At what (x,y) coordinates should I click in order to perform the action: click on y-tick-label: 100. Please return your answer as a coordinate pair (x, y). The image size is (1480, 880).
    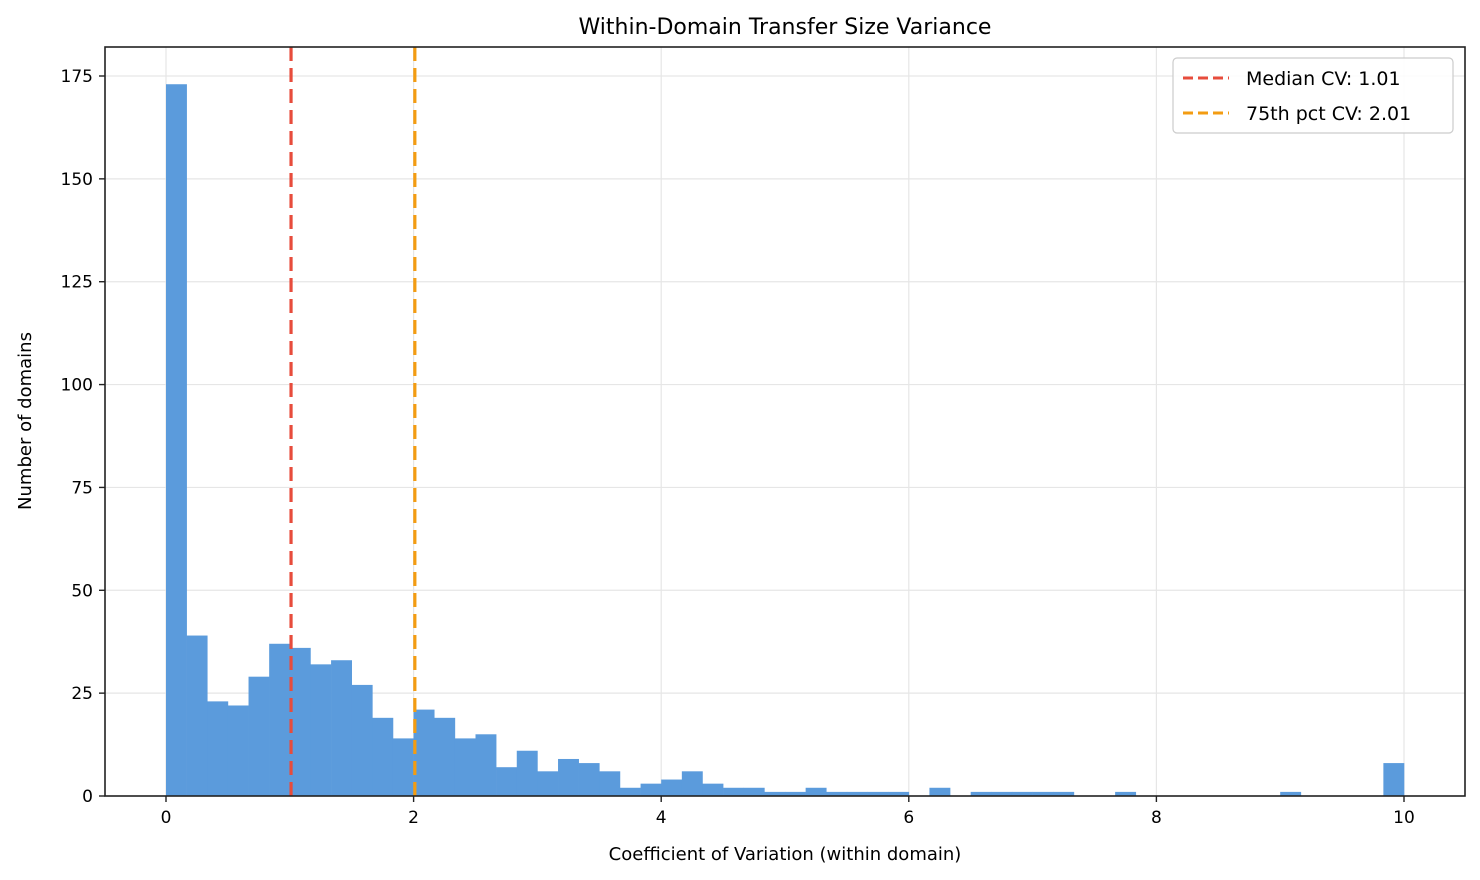
    Looking at the image, I should click on (77, 386).